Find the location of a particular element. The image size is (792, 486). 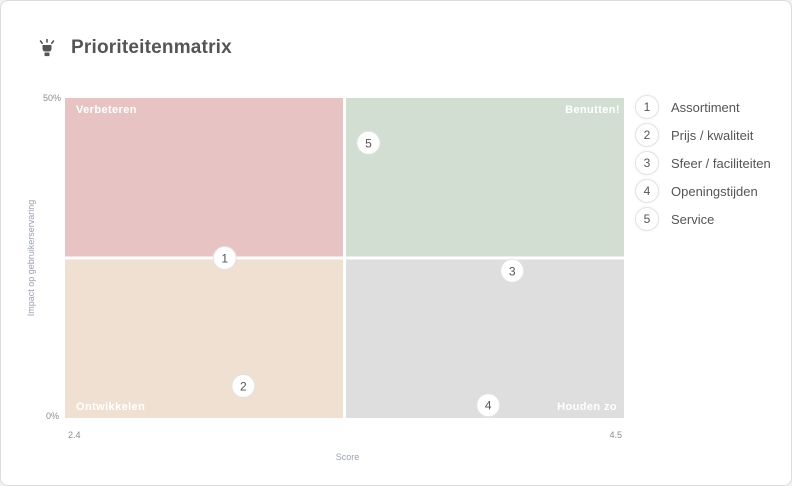

page-title: Prioriteitenmatrix is located at coordinates (151, 47).